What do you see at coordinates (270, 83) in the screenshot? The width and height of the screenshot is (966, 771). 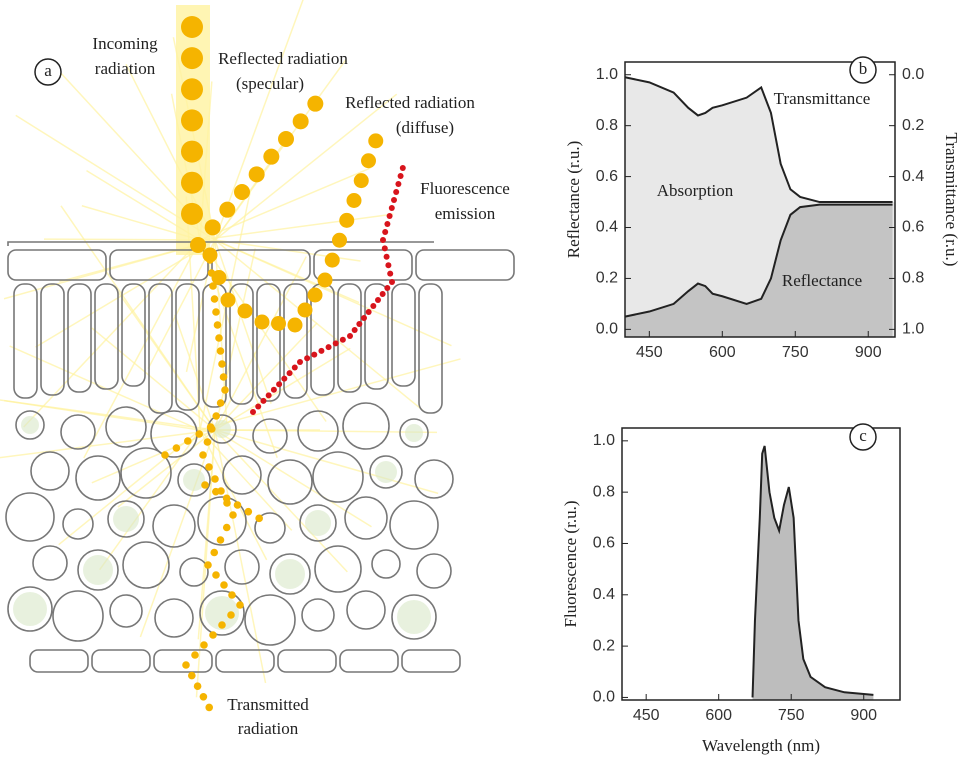 I see `diagram-label: (specular)` at bounding box center [270, 83].